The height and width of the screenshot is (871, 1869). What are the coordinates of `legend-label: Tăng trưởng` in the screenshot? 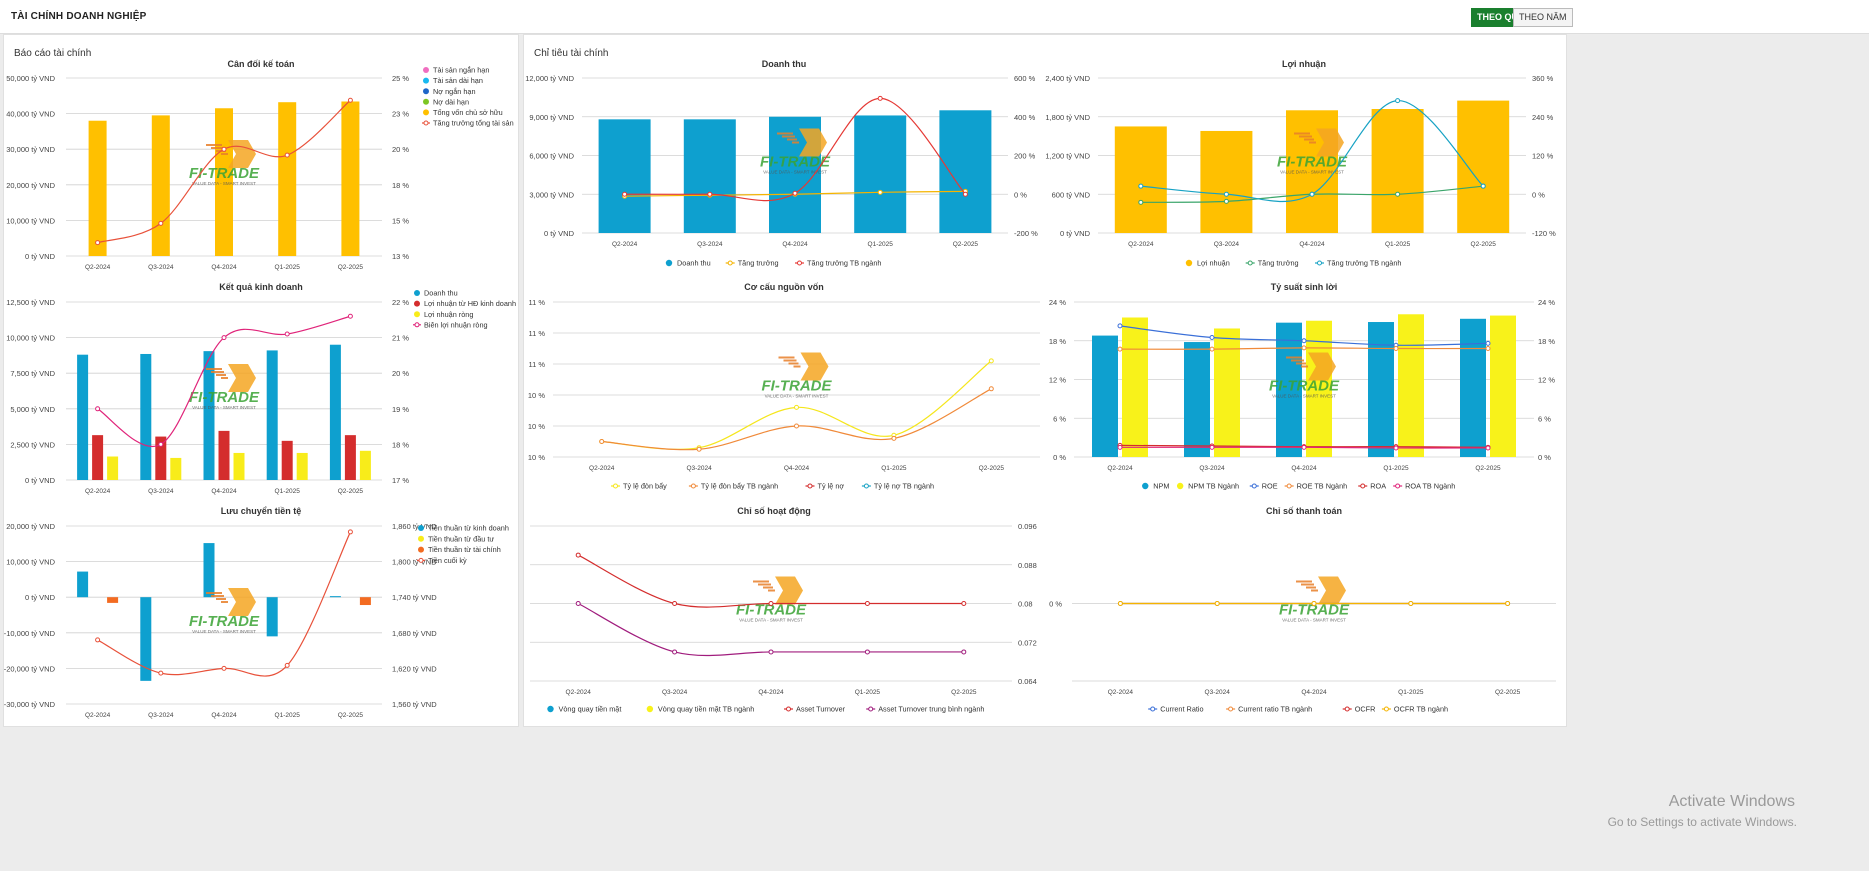 It's located at (758, 263).